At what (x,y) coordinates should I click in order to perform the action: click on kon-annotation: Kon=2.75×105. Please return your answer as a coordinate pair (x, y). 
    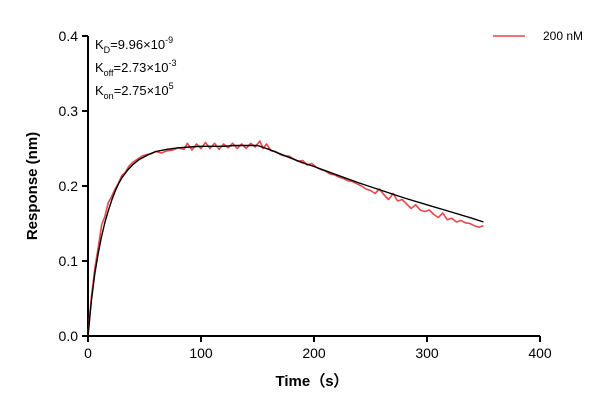
    Looking at the image, I should click on (134, 91).